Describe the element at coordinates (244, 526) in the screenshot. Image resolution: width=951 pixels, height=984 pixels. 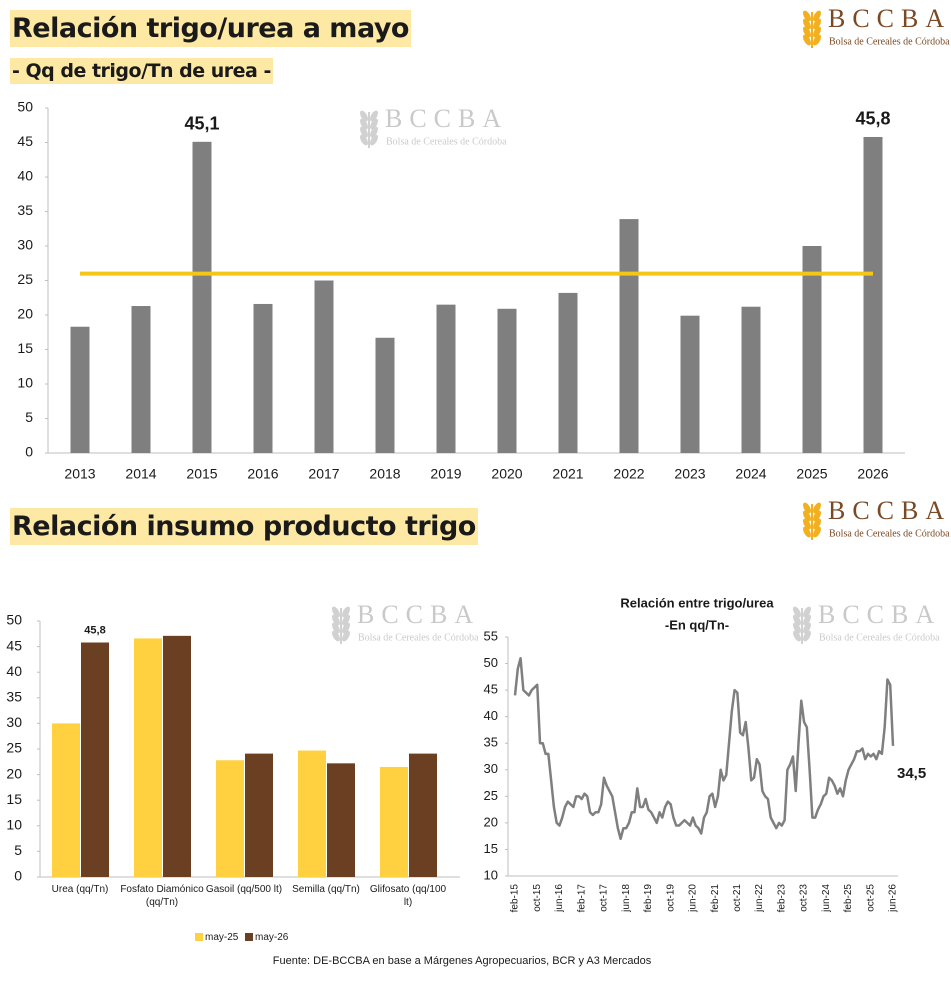
I see `section-title: Relación insumo producto trigo` at that location.